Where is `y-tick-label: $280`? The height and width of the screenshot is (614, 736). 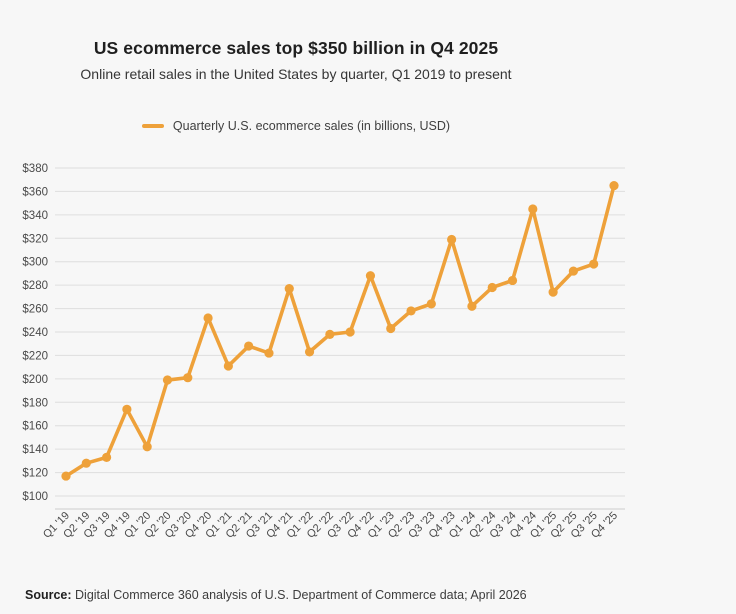
y-tick-label: $280 is located at coordinates (35, 286).